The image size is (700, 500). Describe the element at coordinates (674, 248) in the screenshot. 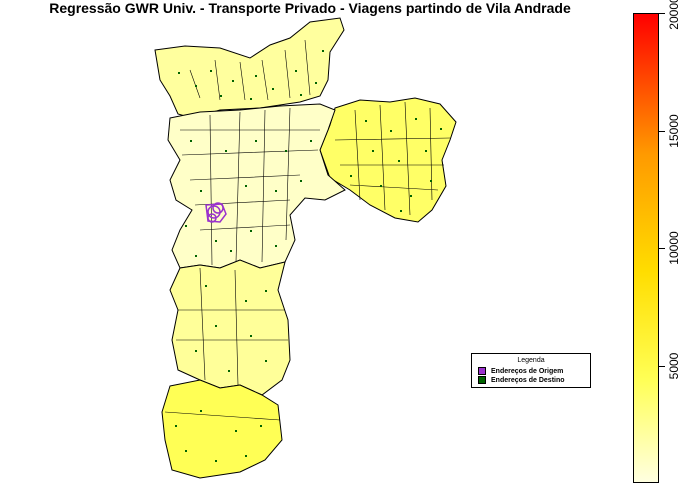

I see `colorbar-tick-label: 10000` at that location.